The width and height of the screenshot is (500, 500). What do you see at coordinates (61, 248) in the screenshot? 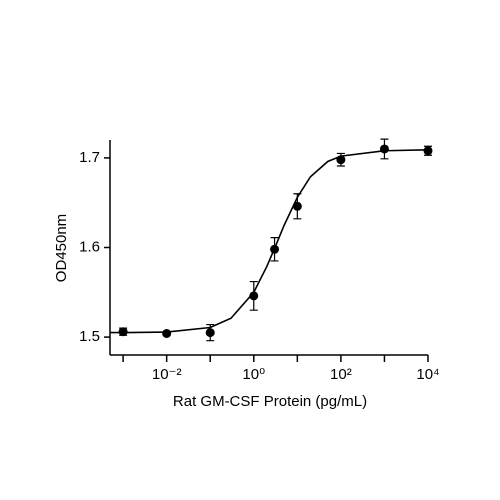
I see `y-axis-label: OD450nm` at bounding box center [61, 248].